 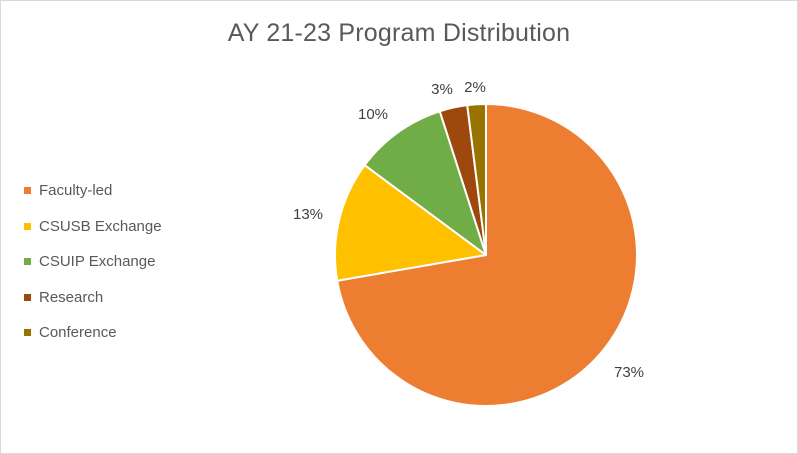 What do you see at coordinates (410, 223) in the screenshot?
I see `pie-slice-csusb-exchange` at bounding box center [410, 223].